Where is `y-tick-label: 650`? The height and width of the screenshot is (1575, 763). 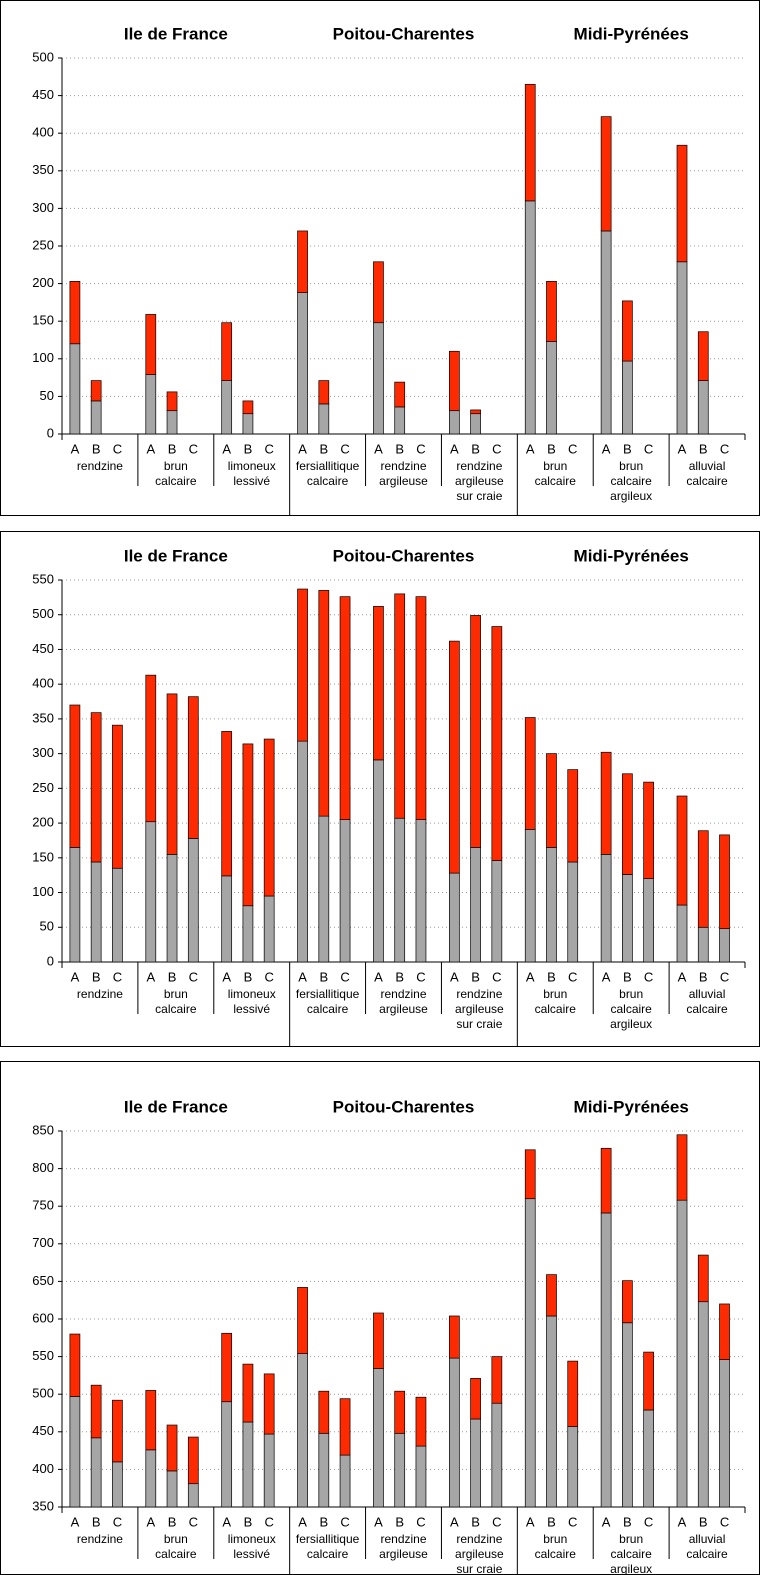 y-tick-label: 650 is located at coordinates (43, 1280).